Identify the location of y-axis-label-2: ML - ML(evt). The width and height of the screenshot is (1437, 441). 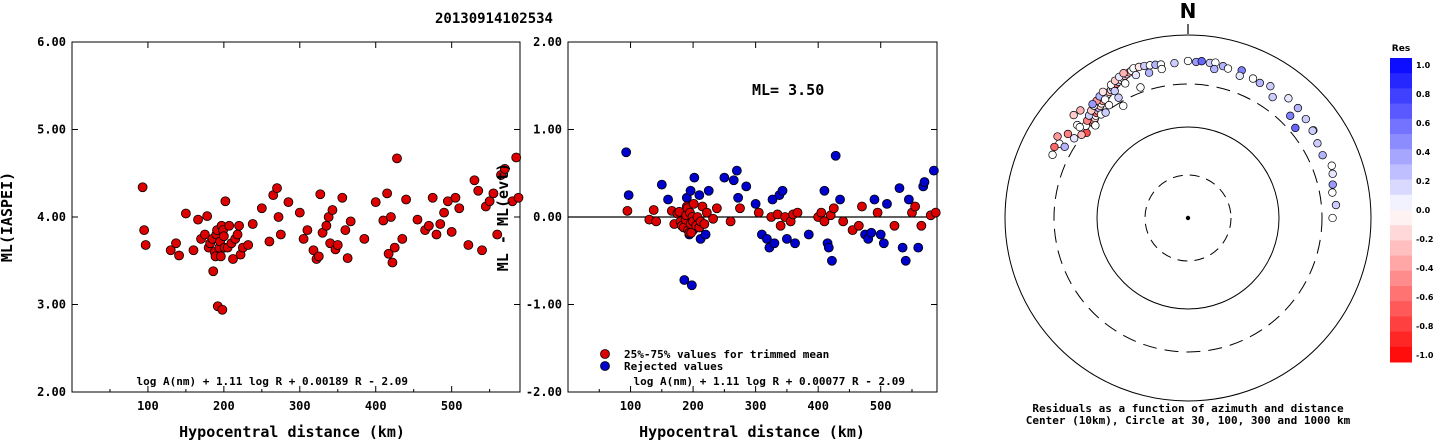
(503, 217).